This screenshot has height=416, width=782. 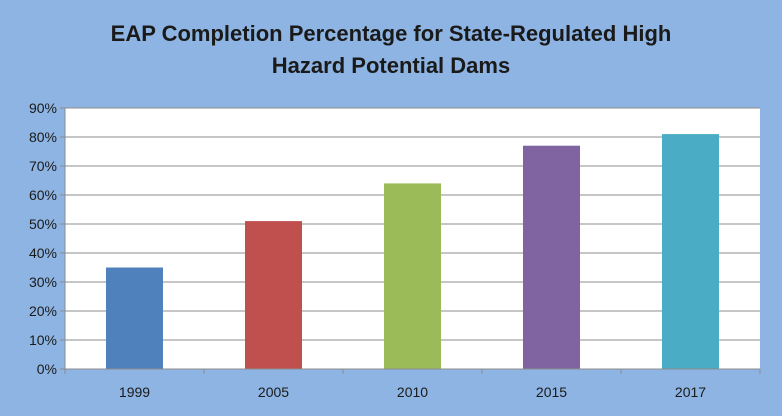 What do you see at coordinates (134, 318) in the screenshot?
I see `bar-1999` at bounding box center [134, 318].